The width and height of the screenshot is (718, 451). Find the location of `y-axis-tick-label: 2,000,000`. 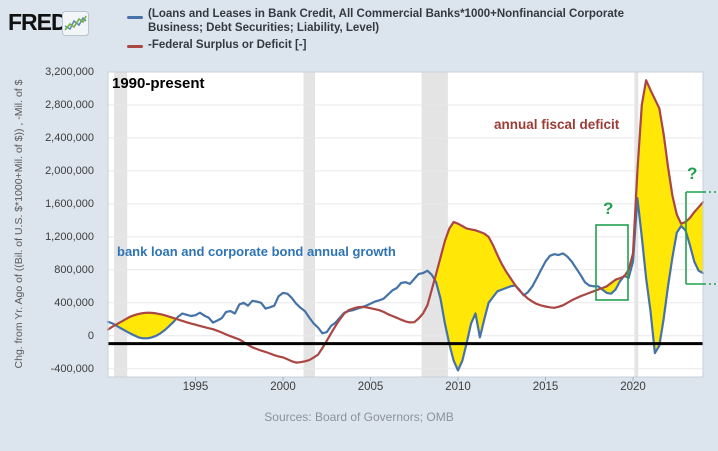

y-axis-tick-label: 2,000,000 is located at coordinates (69, 170).